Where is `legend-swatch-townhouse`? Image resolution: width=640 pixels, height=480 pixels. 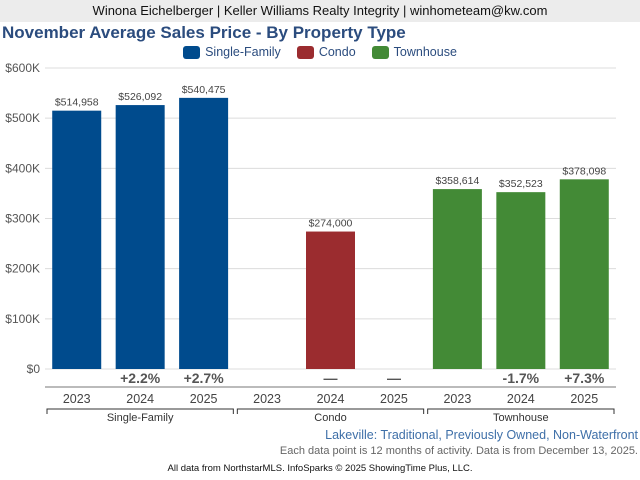
legend-swatch-townhouse is located at coordinates (380, 52).